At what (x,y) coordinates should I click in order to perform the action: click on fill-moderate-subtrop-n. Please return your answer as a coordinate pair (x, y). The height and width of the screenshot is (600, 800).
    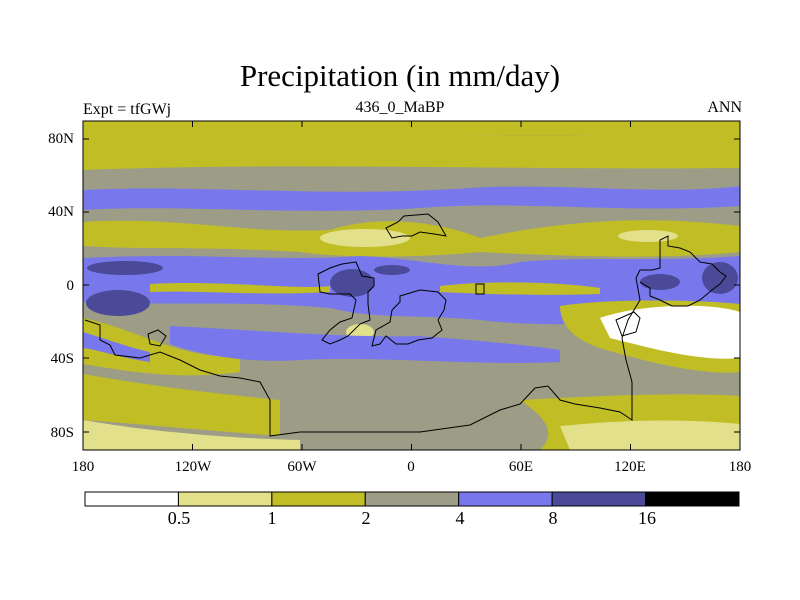
    Looking at the image, I should click on (411, 238).